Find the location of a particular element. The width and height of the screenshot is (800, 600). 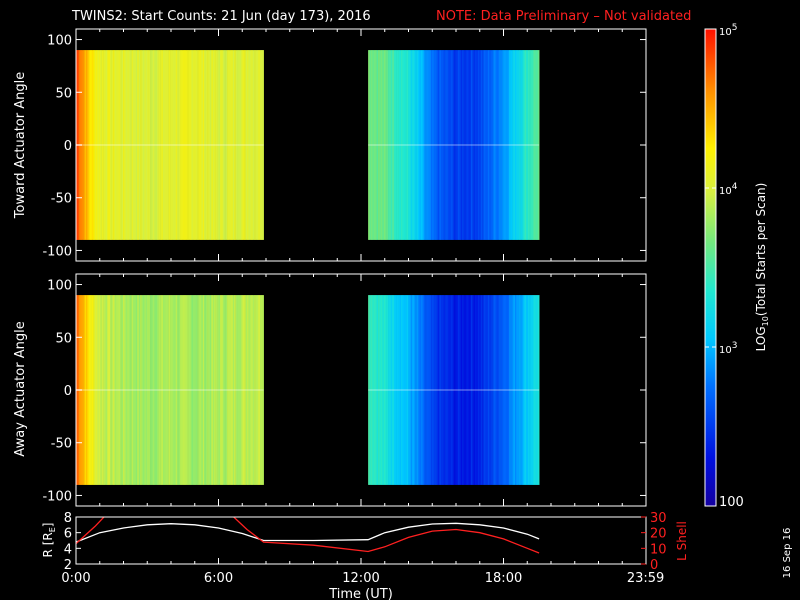

colorbar-label: LOG10(Total Starts per Scan) is located at coordinates (762, 267).